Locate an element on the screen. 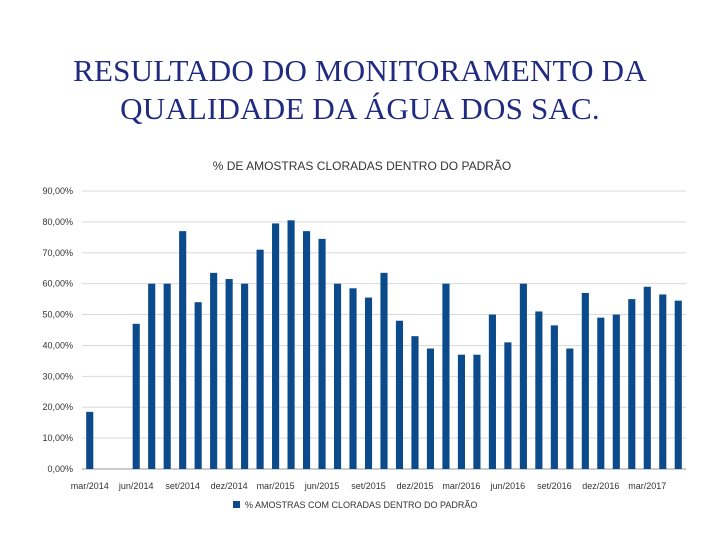 Image resolution: width=720 pixels, height=540 pixels. slide-title-line-2: QUALIDADE DA ÁGUA DOS SAC. is located at coordinates (360, 108).